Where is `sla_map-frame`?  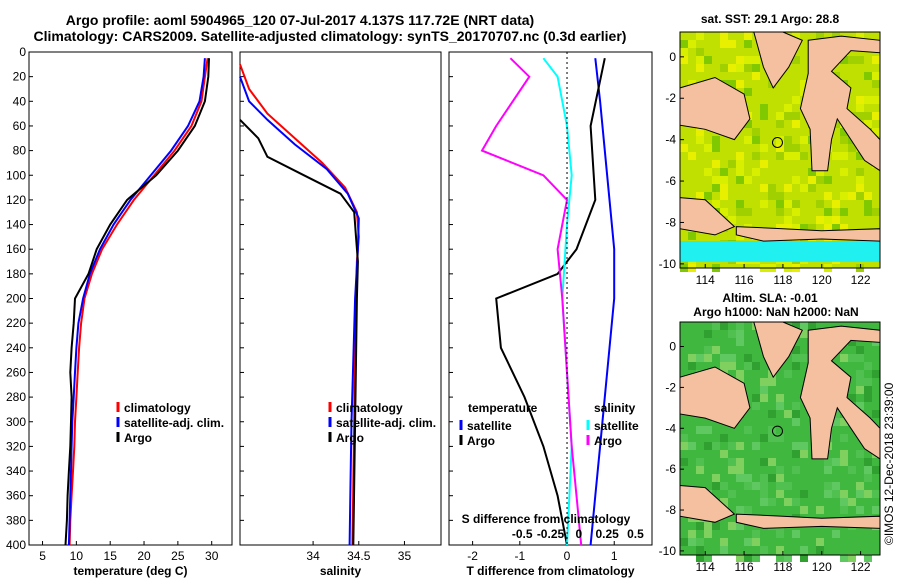
sla_map-frame is located at coordinates (780, 438).